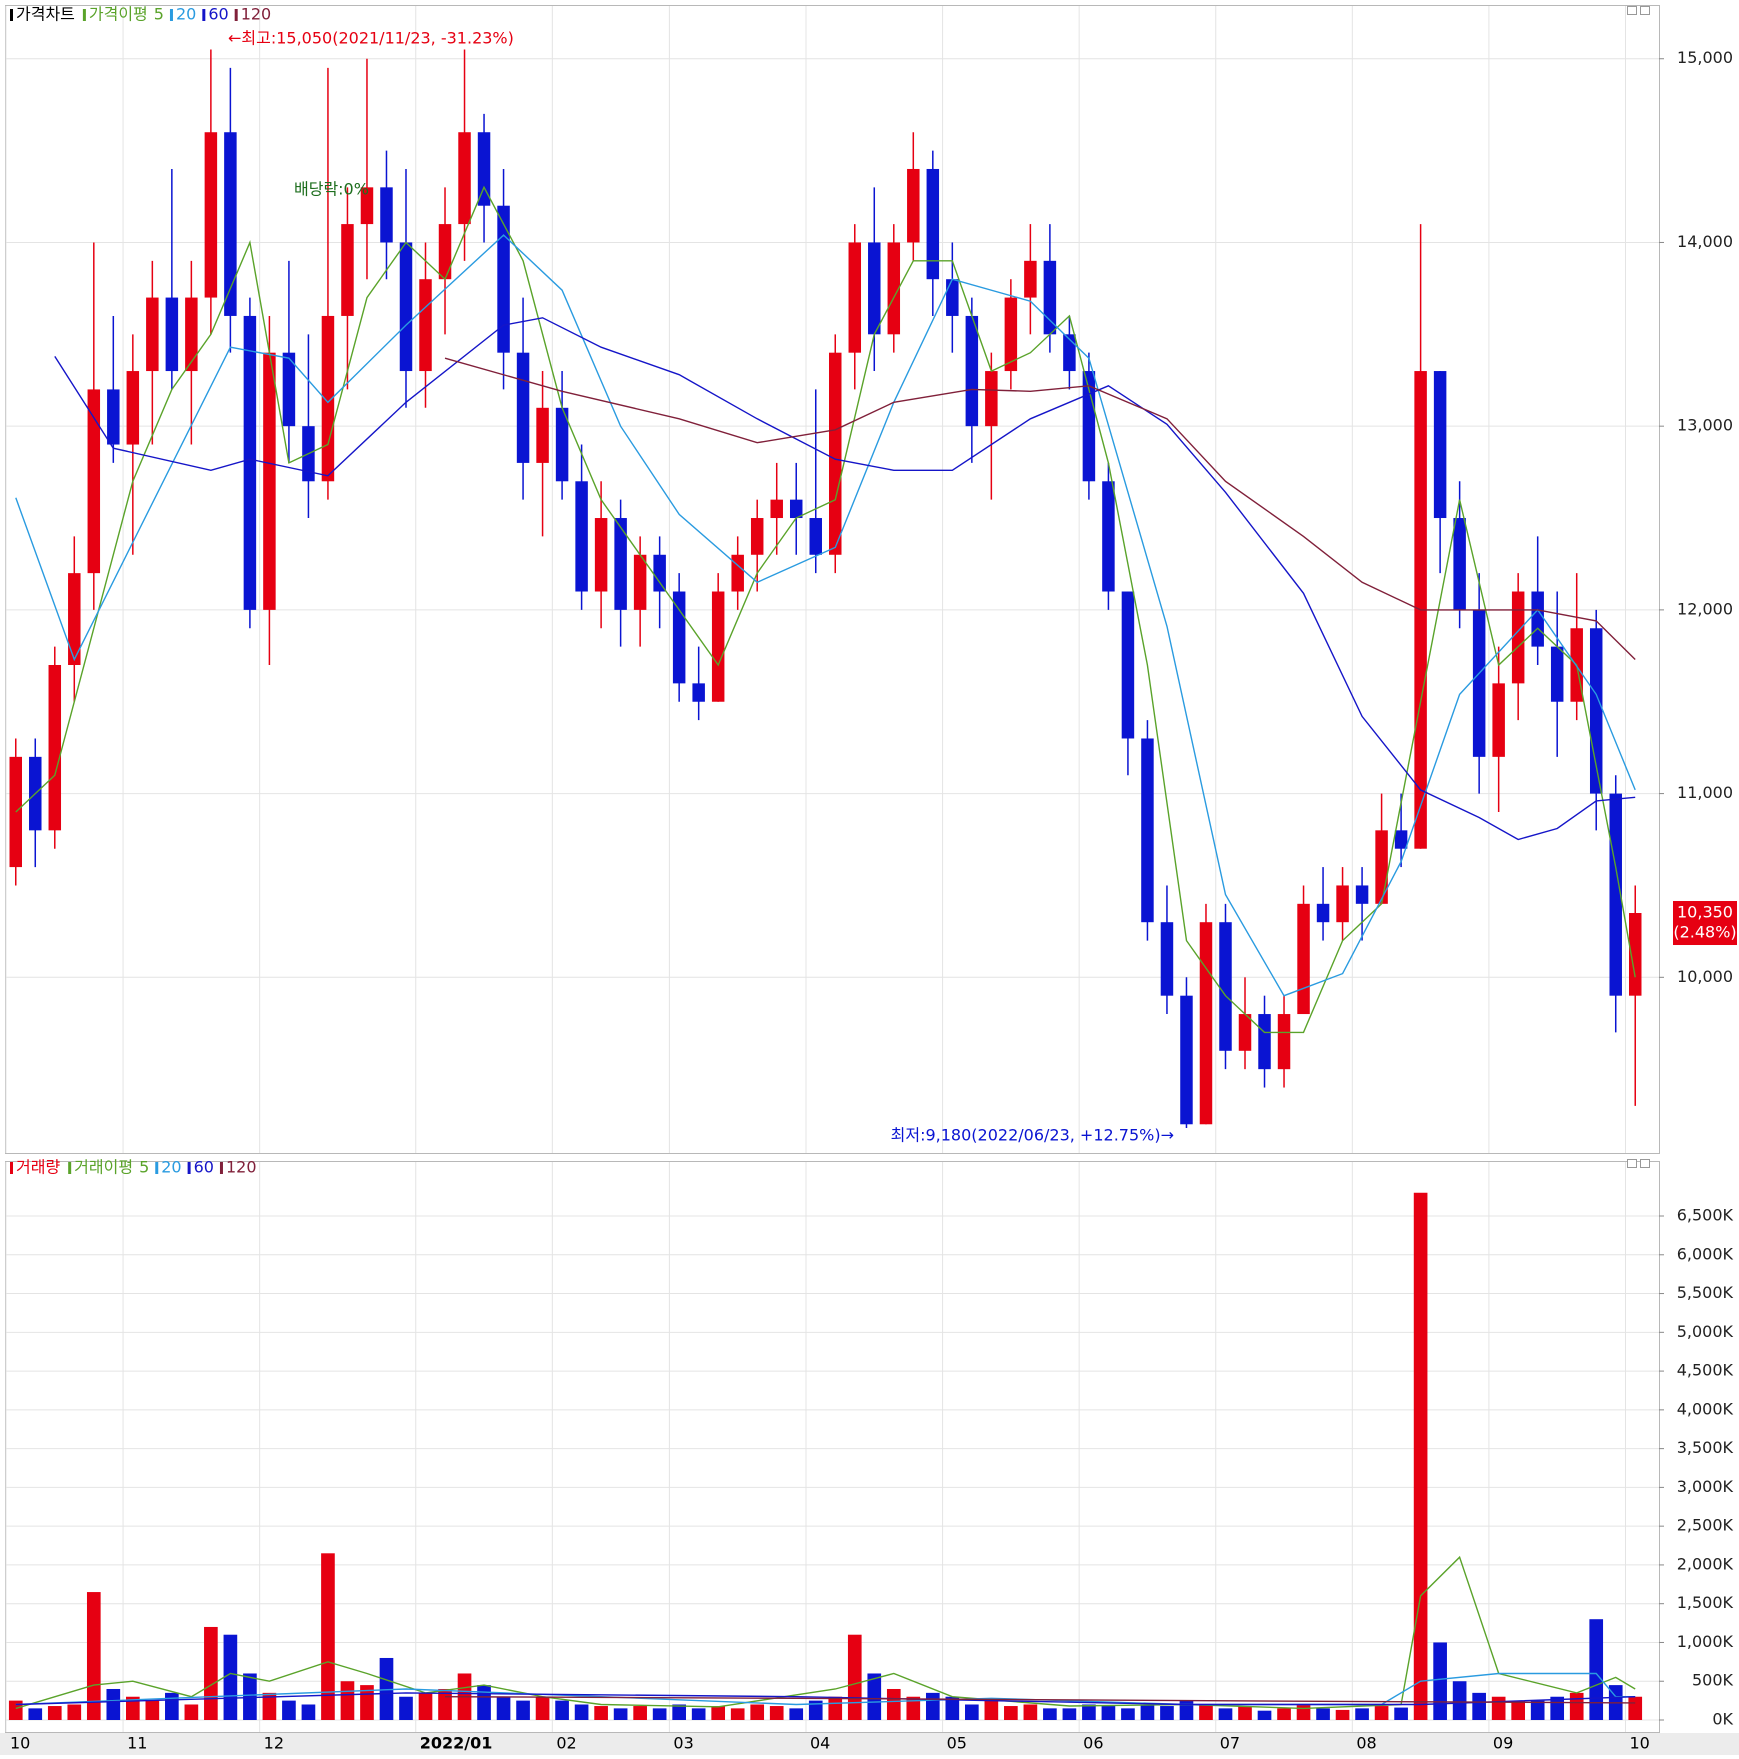 The width and height of the screenshot is (1739, 1759). I want to click on legend-label: 60, so click(218, 14).